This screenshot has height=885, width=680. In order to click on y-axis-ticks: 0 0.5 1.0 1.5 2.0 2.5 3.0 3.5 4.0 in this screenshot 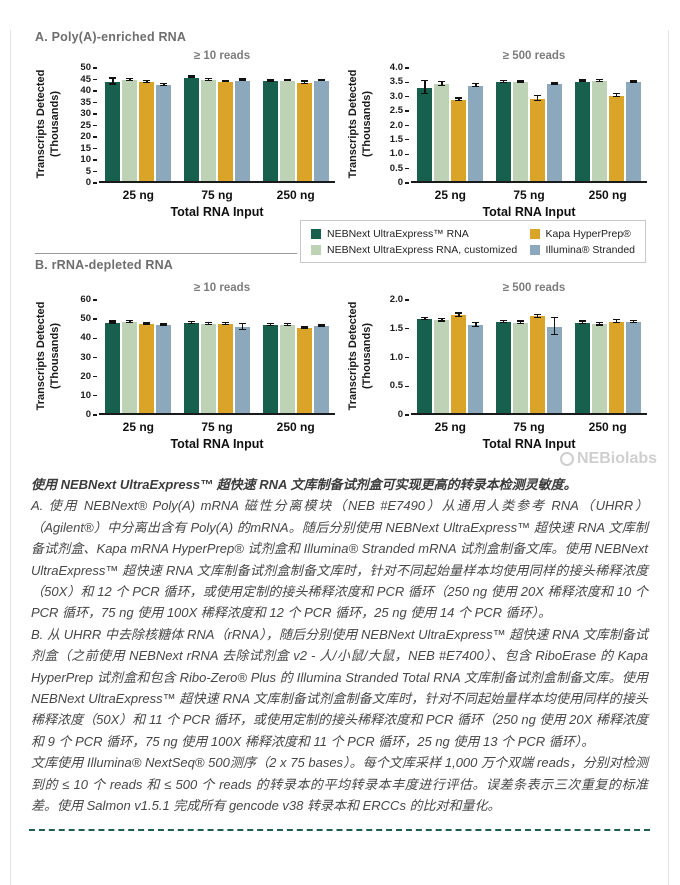, I will do `click(394, 125)`.